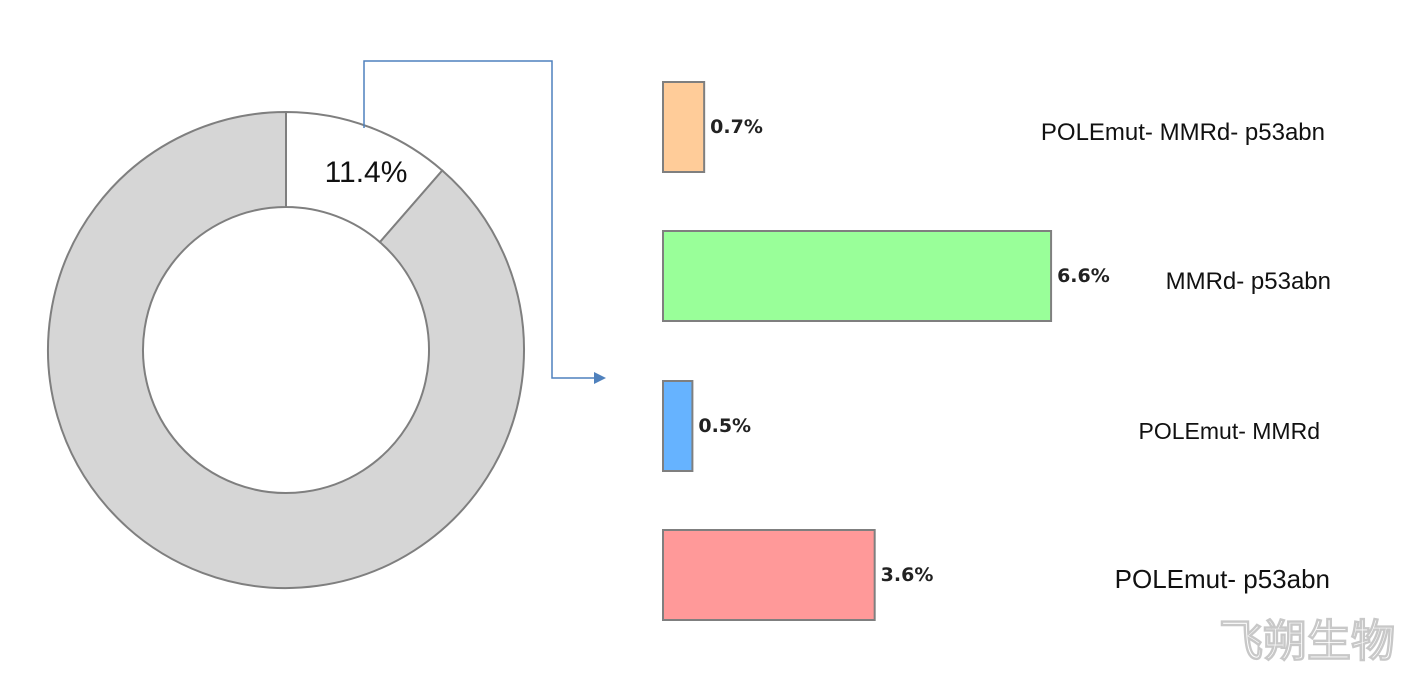 The width and height of the screenshot is (1420, 694). I want to click on bar-category-label: MMRd- p53abn, so click(1248, 281).